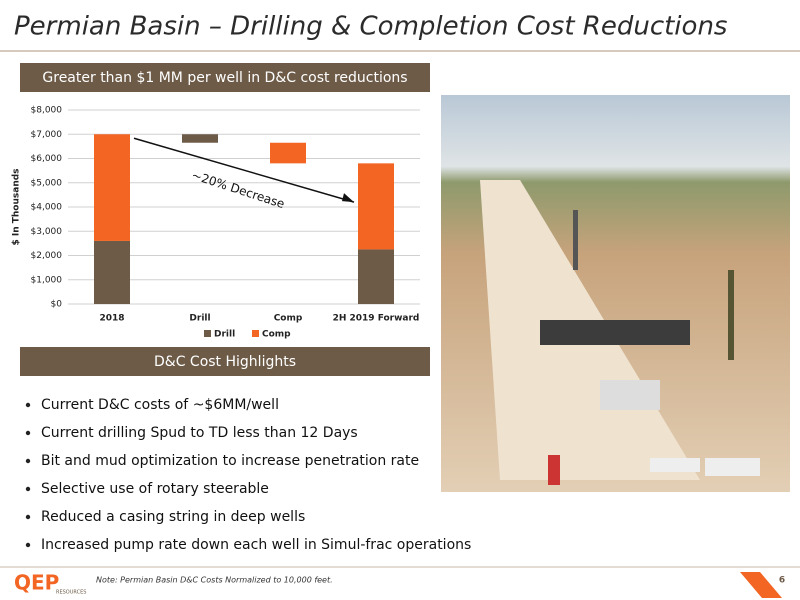 This screenshot has height=600, width=800. What do you see at coordinates (199, 319) in the screenshot?
I see `x-tick-label: Drill` at bounding box center [199, 319].